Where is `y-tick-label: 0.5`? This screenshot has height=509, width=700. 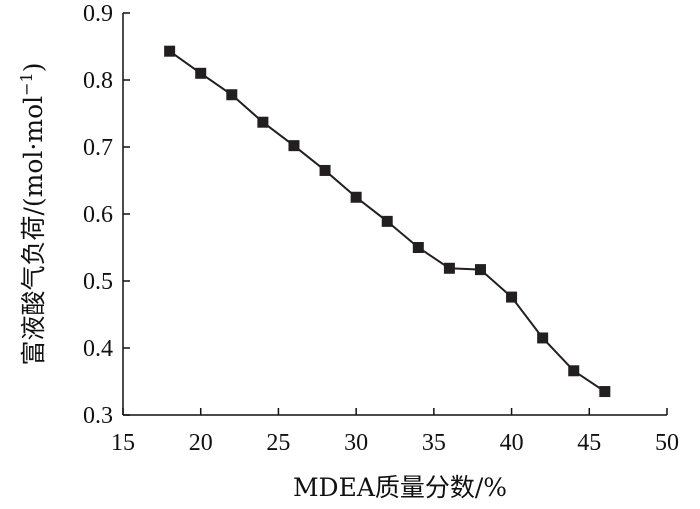 y-tick-label: 0.5 is located at coordinates (98, 282).